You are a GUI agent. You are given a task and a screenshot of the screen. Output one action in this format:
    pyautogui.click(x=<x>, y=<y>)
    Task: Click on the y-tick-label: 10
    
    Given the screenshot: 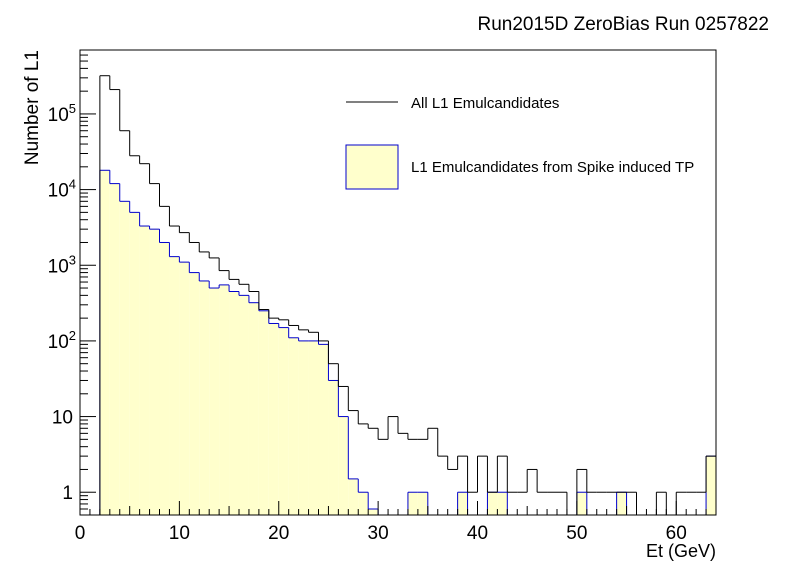 What is the action you would take?
    pyautogui.click(x=62, y=418)
    